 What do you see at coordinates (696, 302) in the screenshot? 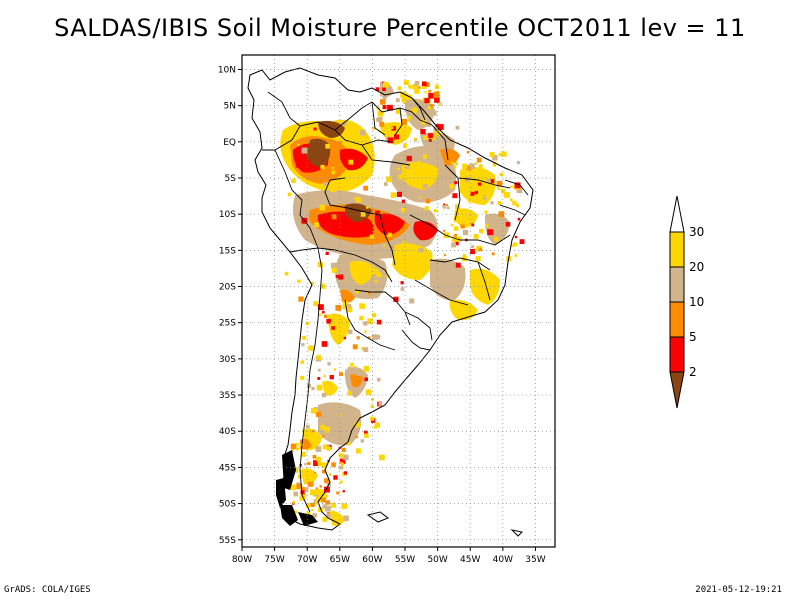
I see `legend-tick-label: 10` at bounding box center [696, 302].